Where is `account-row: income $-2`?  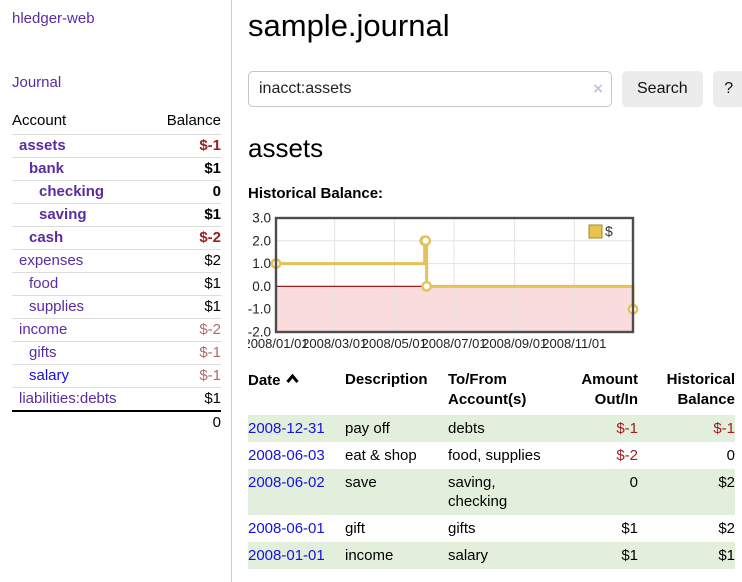 account-row: income $-2 is located at coordinates (116, 330).